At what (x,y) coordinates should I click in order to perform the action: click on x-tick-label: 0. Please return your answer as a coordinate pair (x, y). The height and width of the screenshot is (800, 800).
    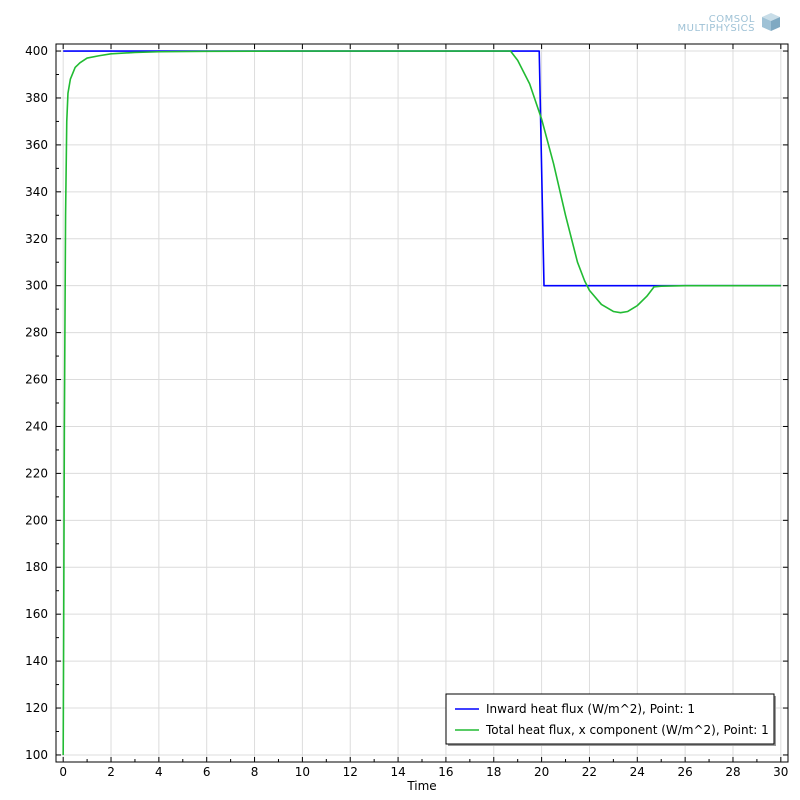
    Looking at the image, I should click on (63, 772).